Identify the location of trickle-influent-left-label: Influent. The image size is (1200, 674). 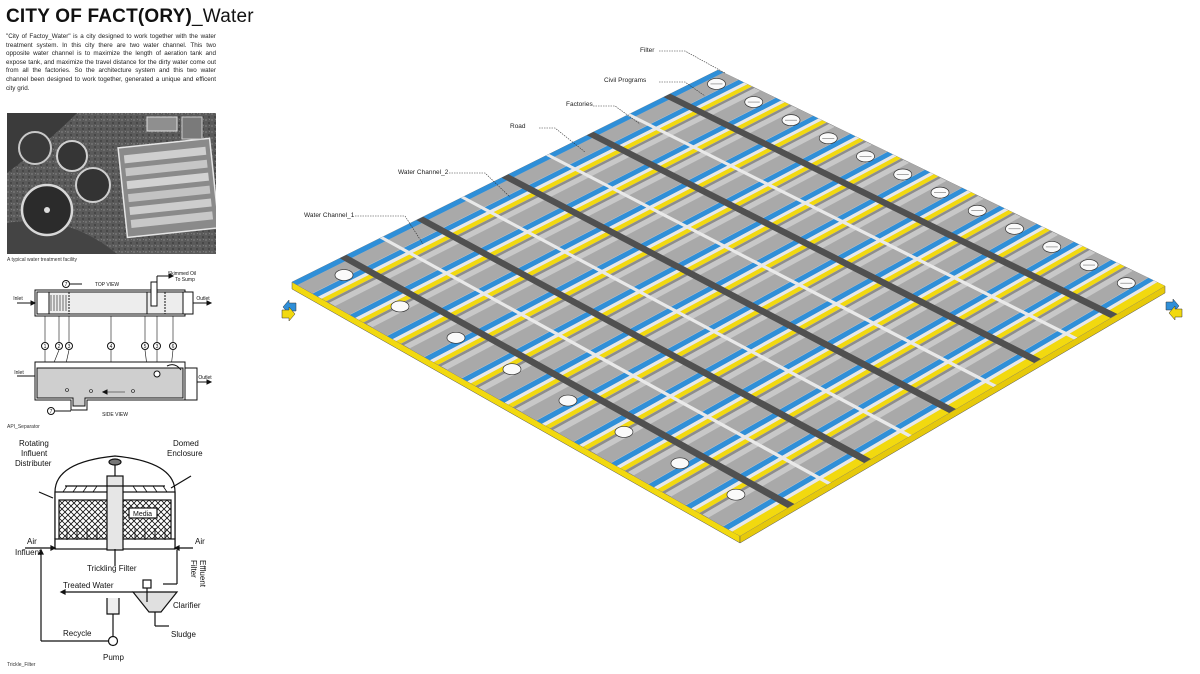
(28, 552).